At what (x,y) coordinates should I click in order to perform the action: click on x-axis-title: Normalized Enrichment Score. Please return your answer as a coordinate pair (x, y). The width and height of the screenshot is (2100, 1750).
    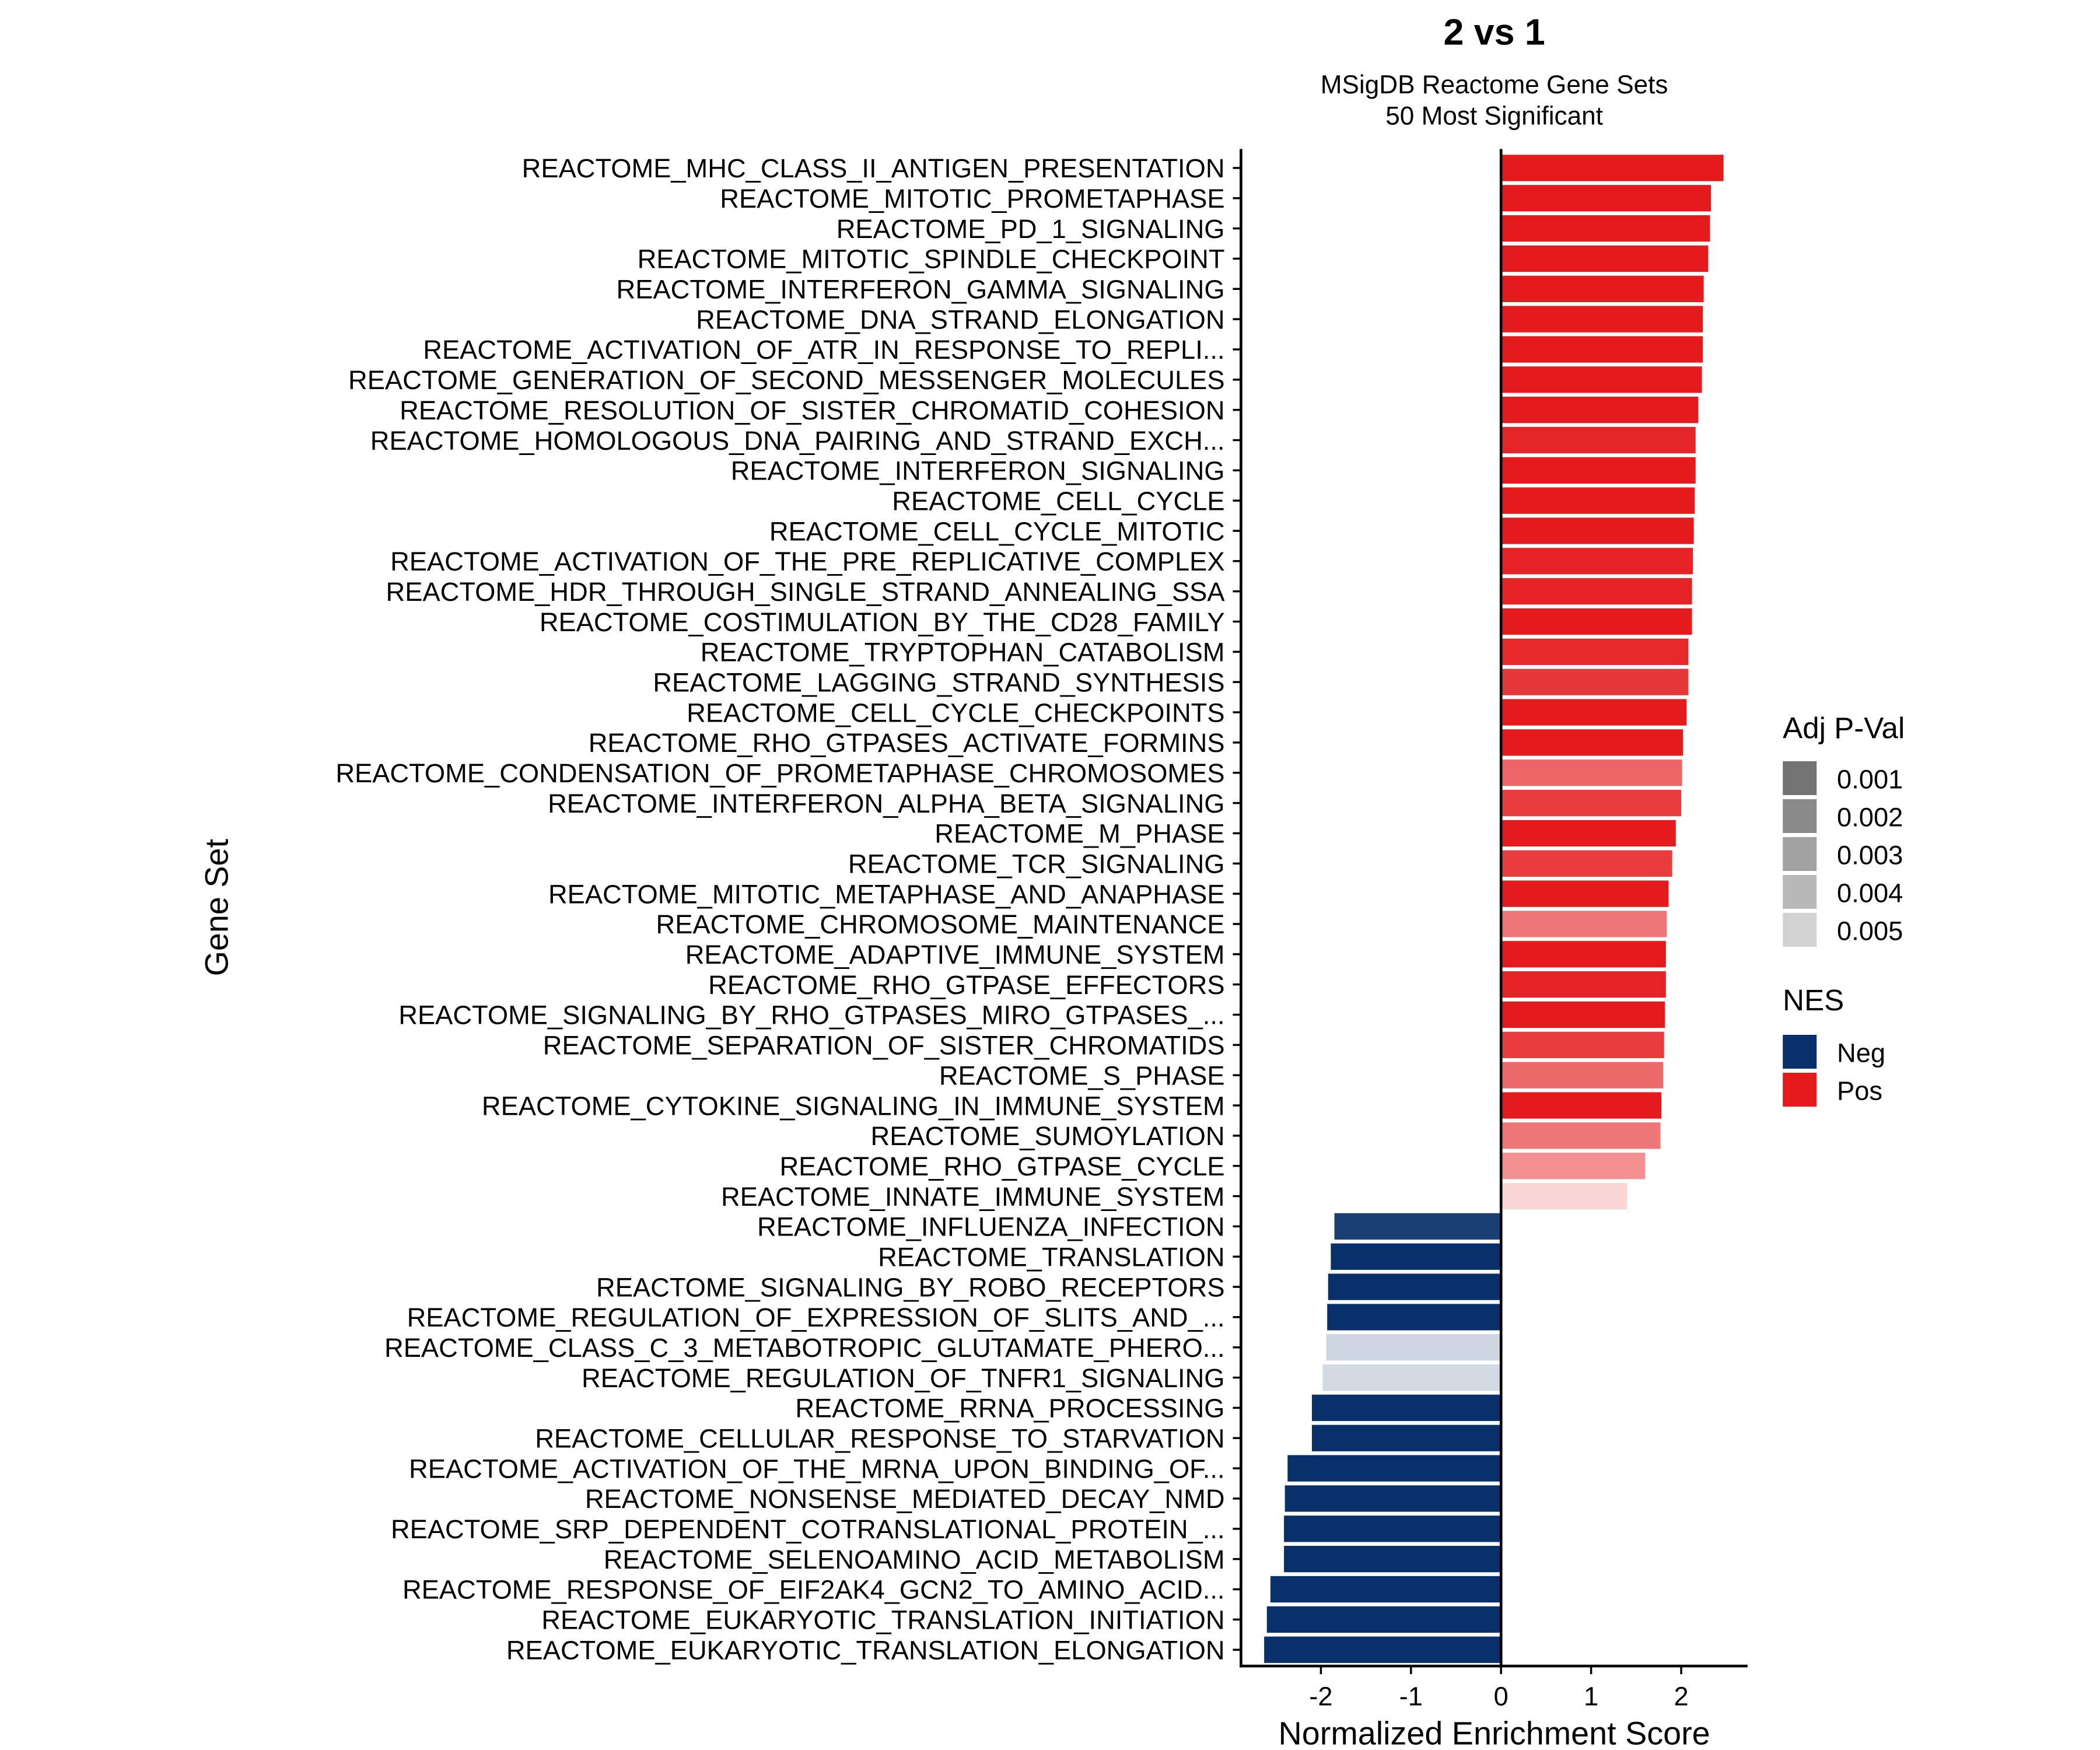
    Looking at the image, I should click on (1494, 1733).